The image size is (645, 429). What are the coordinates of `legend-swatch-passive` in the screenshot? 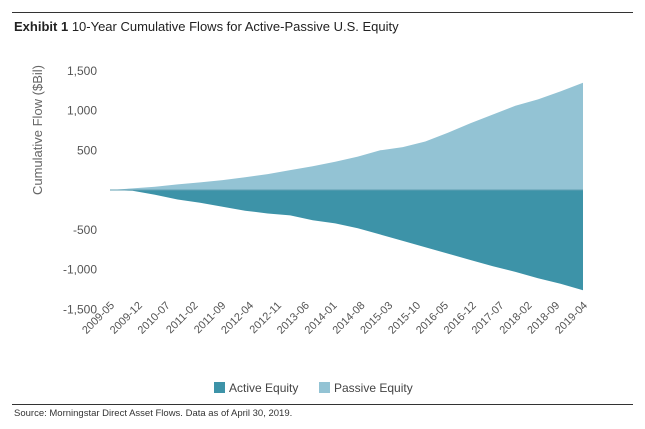 It's located at (324, 387).